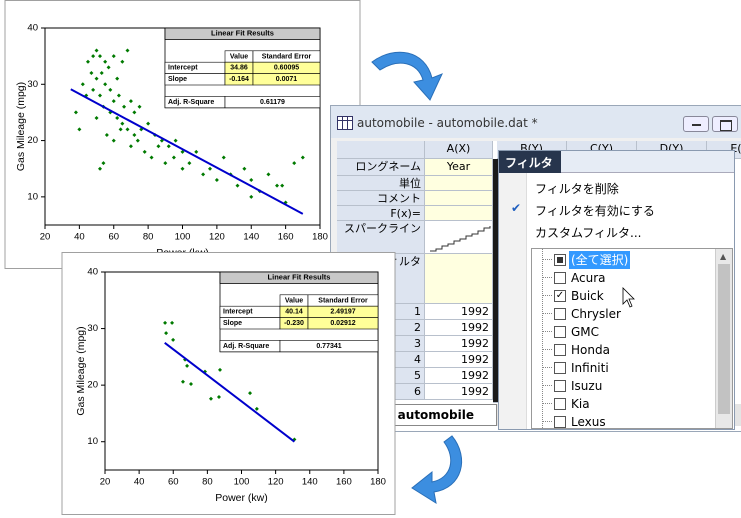 This screenshot has width=741, height=518. What do you see at coordinates (381, 150) in the screenshot?
I see `corner-cell` at bounding box center [381, 150].